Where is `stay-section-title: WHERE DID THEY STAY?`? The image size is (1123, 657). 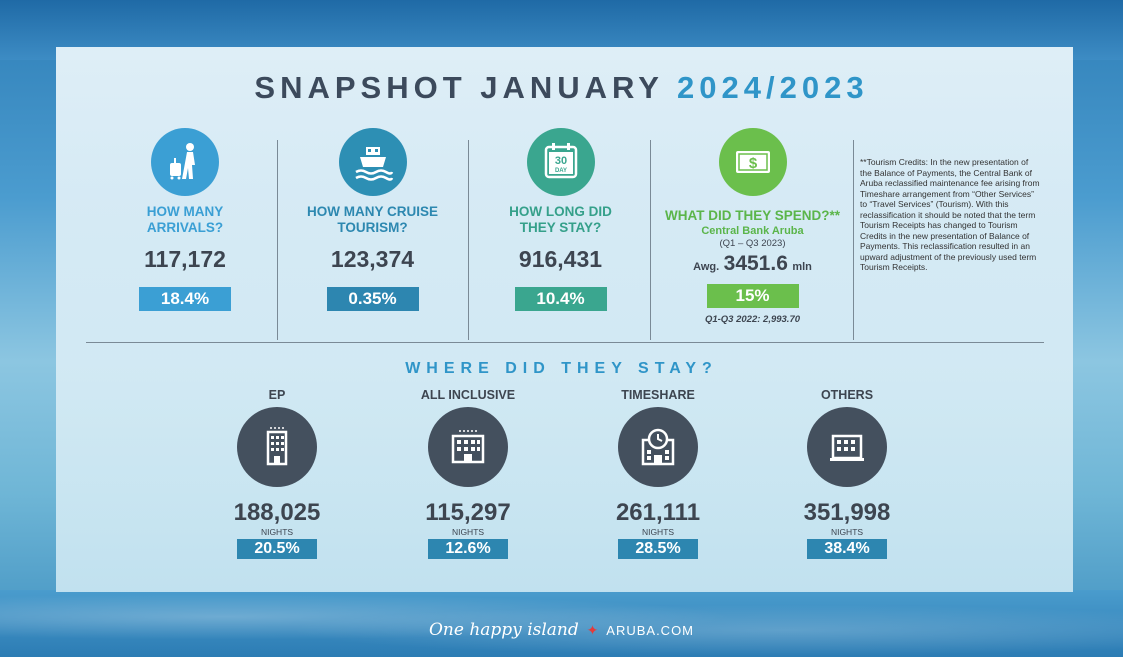 stay-section-title: WHERE DID THEY STAY? is located at coordinates (561, 368).